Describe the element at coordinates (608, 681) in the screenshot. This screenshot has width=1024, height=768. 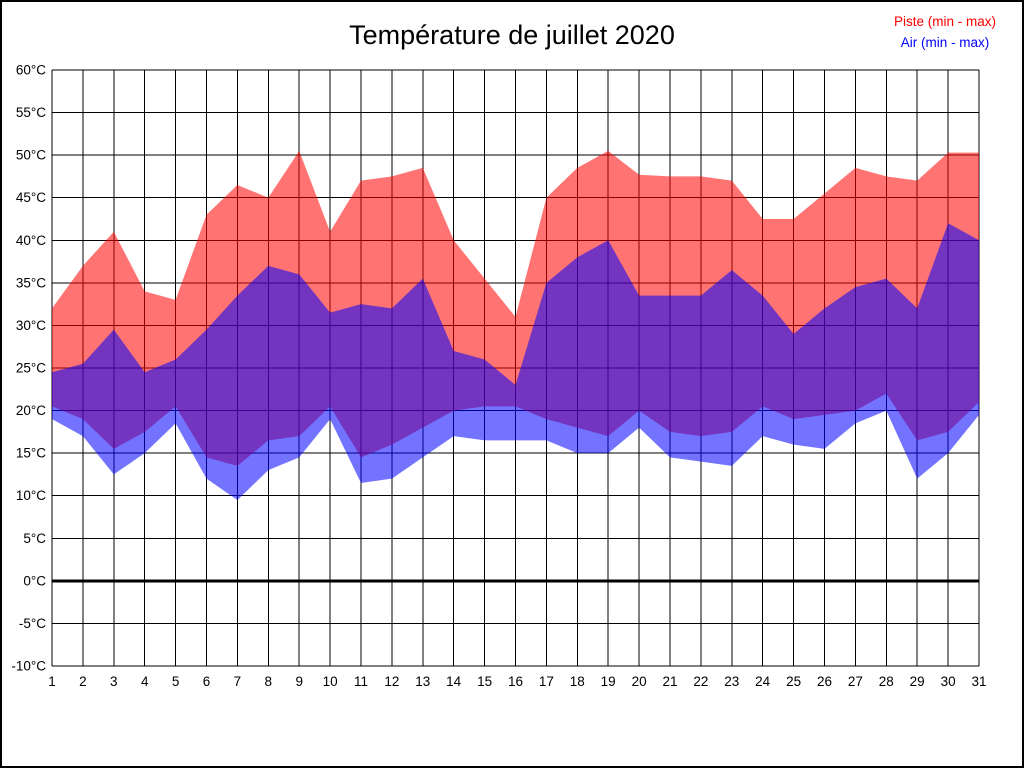
I see `svg-text: 19` at that location.